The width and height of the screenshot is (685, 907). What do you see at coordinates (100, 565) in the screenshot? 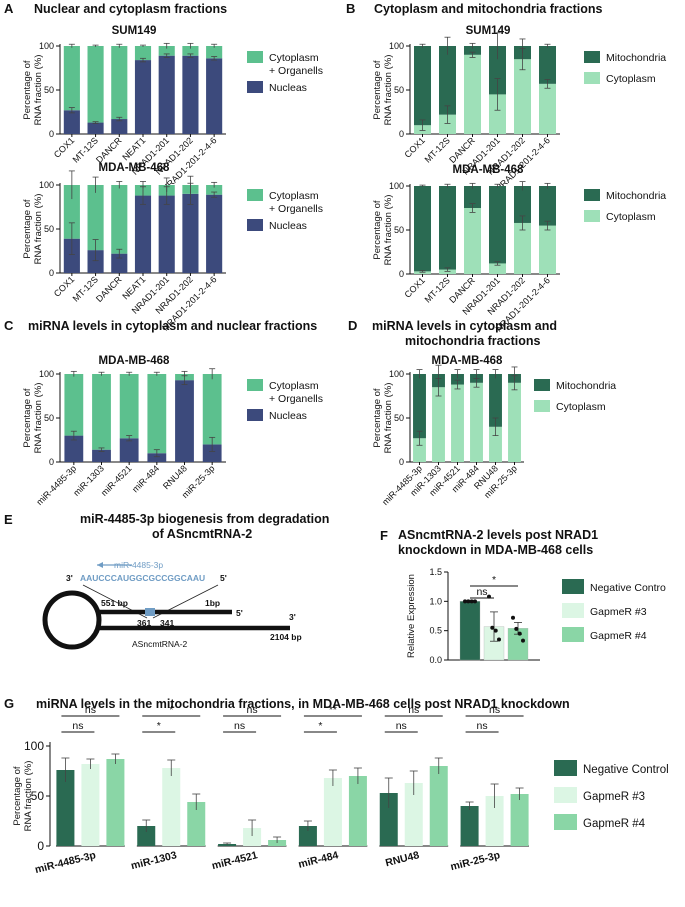
I see `arrow-head-icon` at bounding box center [100, 565].